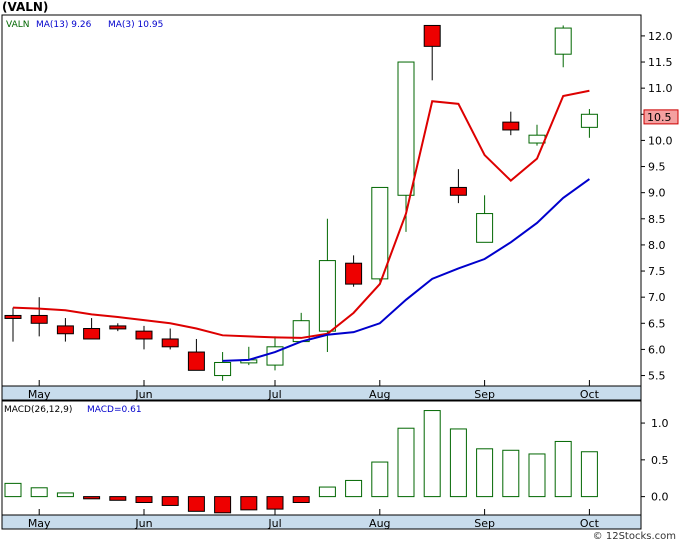 The image size is (680, 546). Describe the element at coordinates (379, 523) in the screenshot. I see `macd-month-label: Aug` at that location.